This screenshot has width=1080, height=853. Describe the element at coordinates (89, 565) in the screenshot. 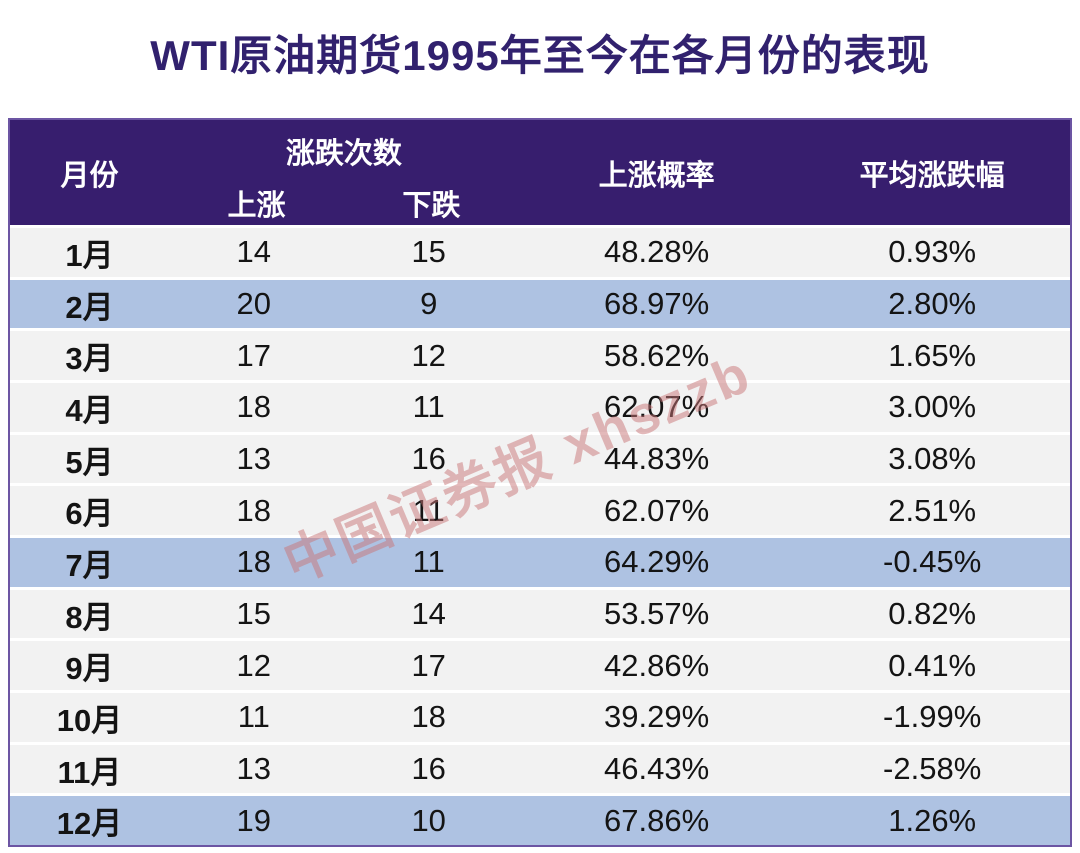

I see `month-cell: 7月` at that location.